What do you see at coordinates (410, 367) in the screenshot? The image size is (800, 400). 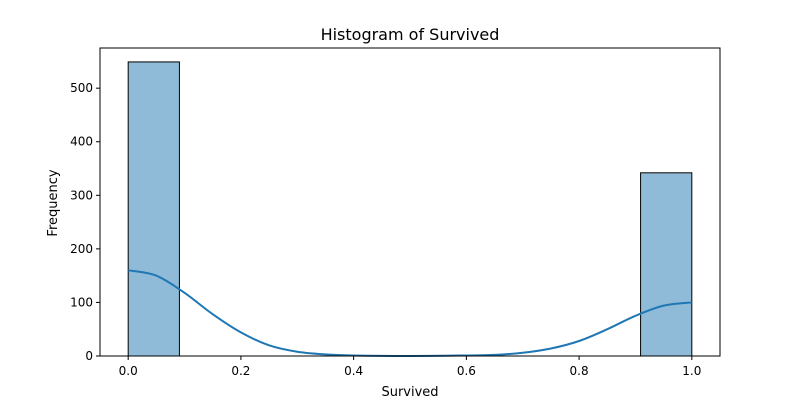 I see `x-axis-ticks: 0.0 0.2 0.4 0.6 0.8 1.0` at bounding box center [410, 367].